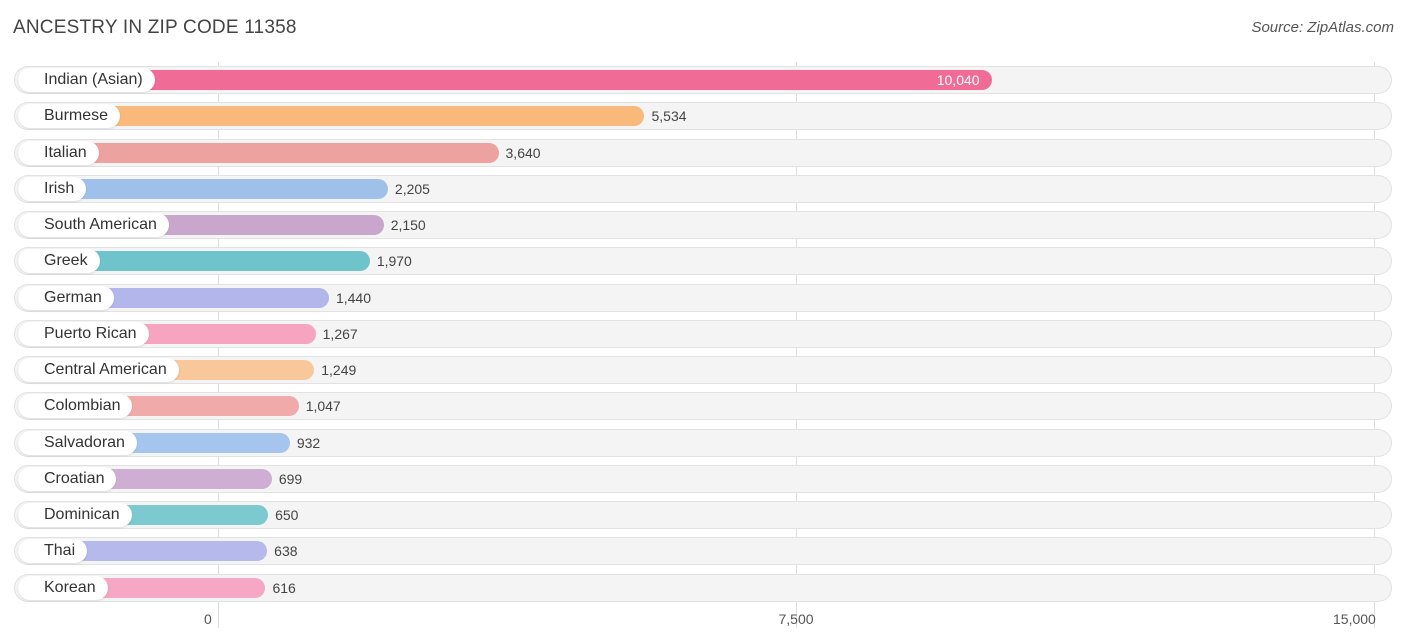  Describe the element at coordinates (796, 619) in the screenshot. I see `x-tick-label: 7,500` at that location.